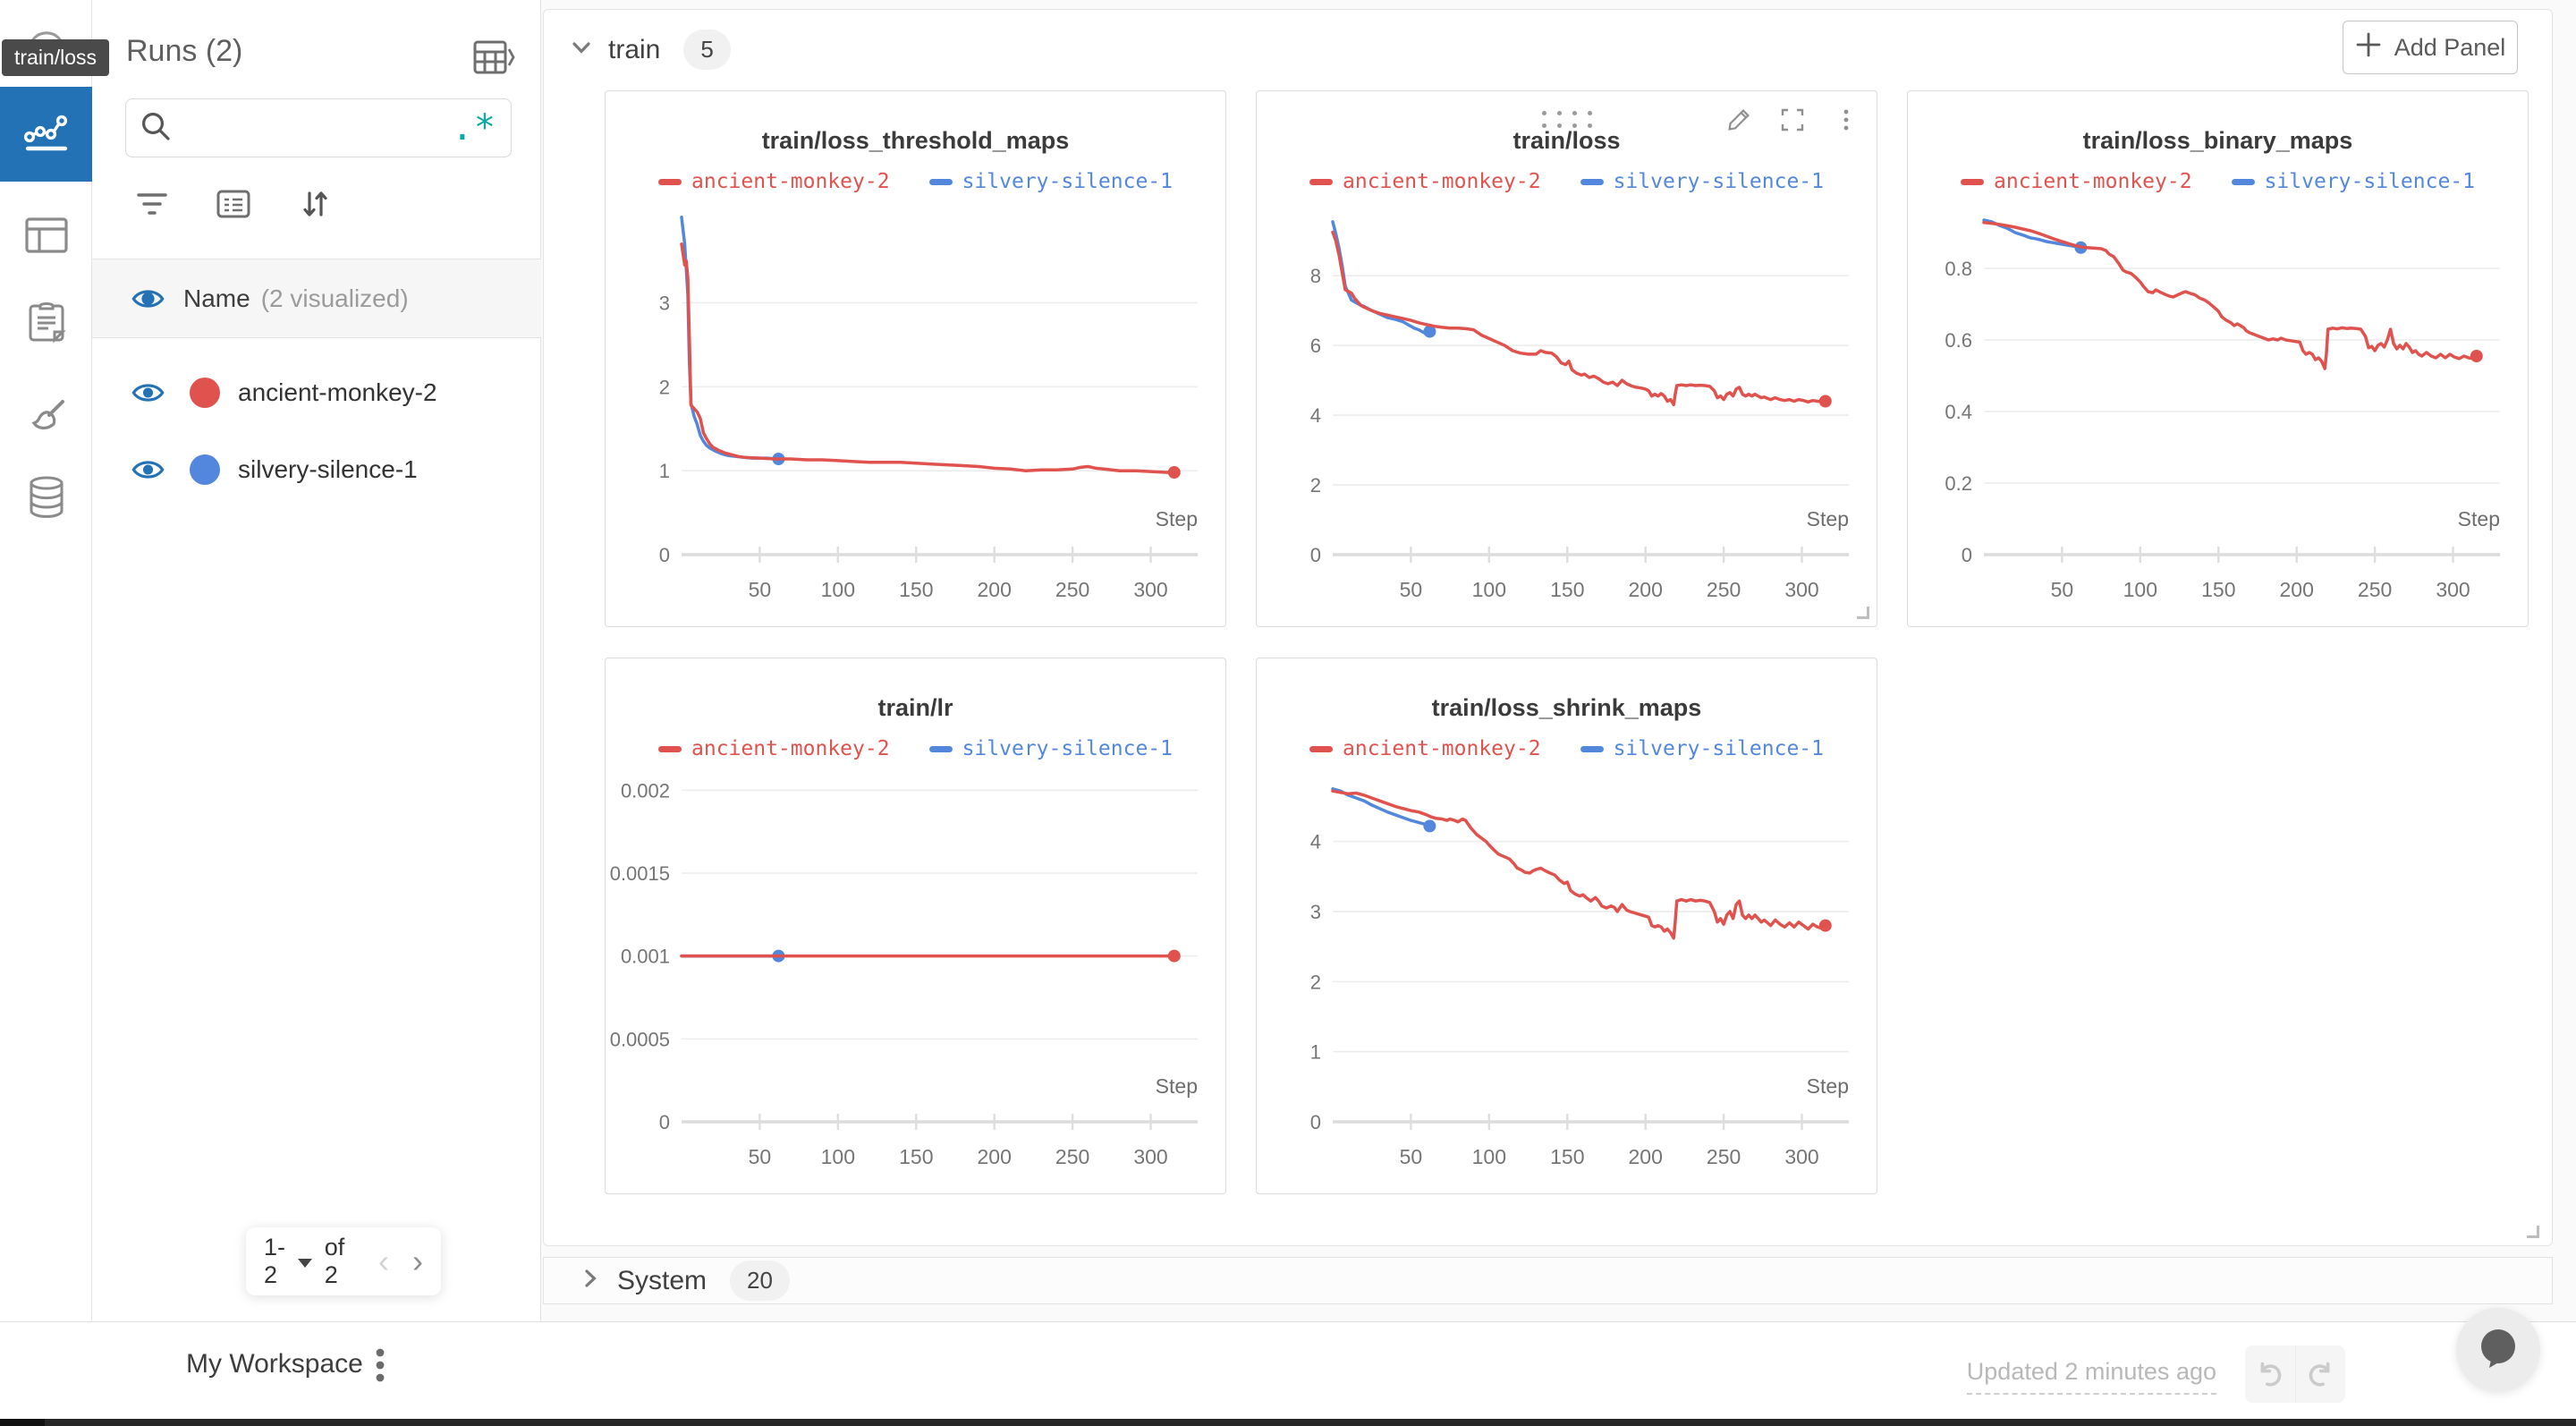 The image size is (2576, 1426). Describe the element at coordinates (1738, 122) in the screenshot. I see `edit-panel-icon` at that location.